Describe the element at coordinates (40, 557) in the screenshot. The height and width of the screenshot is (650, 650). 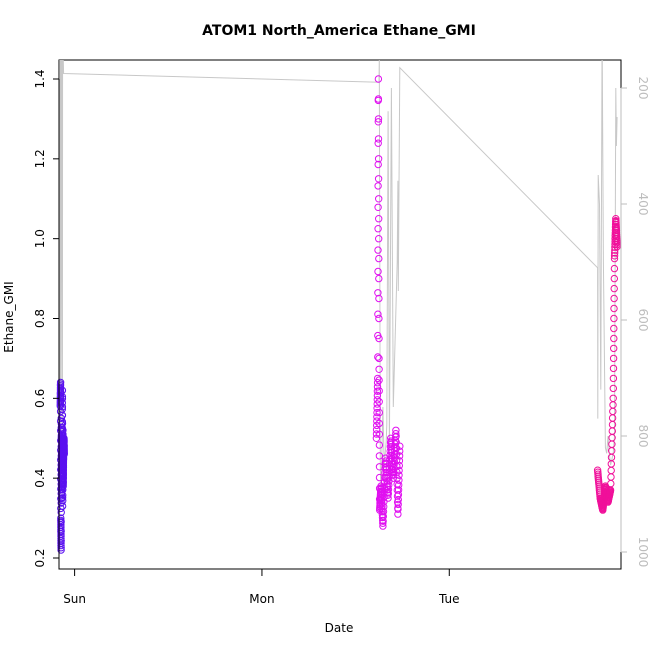
I see `y-tick-label: 0.2` at that location.